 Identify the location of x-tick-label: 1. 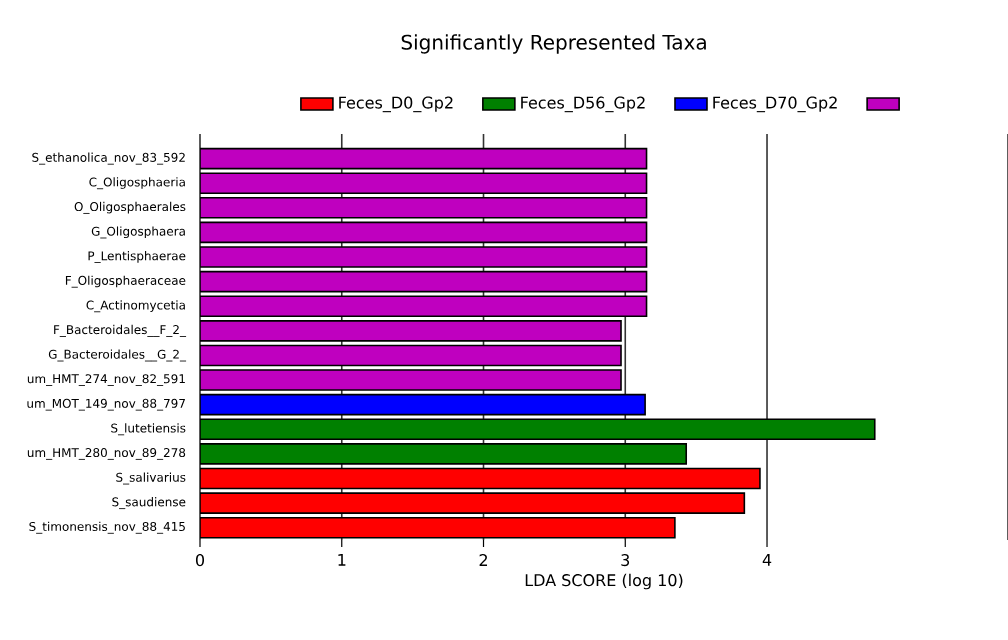
(342, 560).